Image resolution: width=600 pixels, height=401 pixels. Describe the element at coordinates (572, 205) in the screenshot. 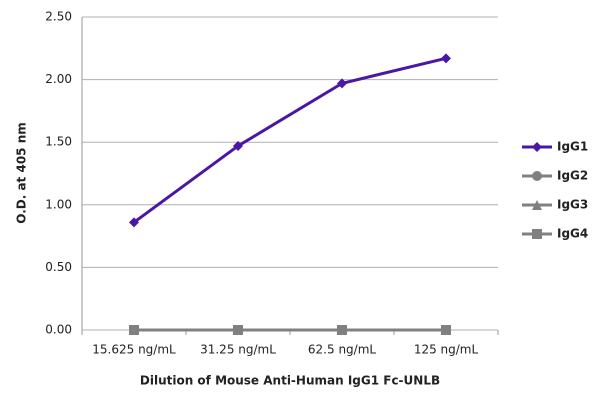

I see `legend-label: IgG3` at that location.